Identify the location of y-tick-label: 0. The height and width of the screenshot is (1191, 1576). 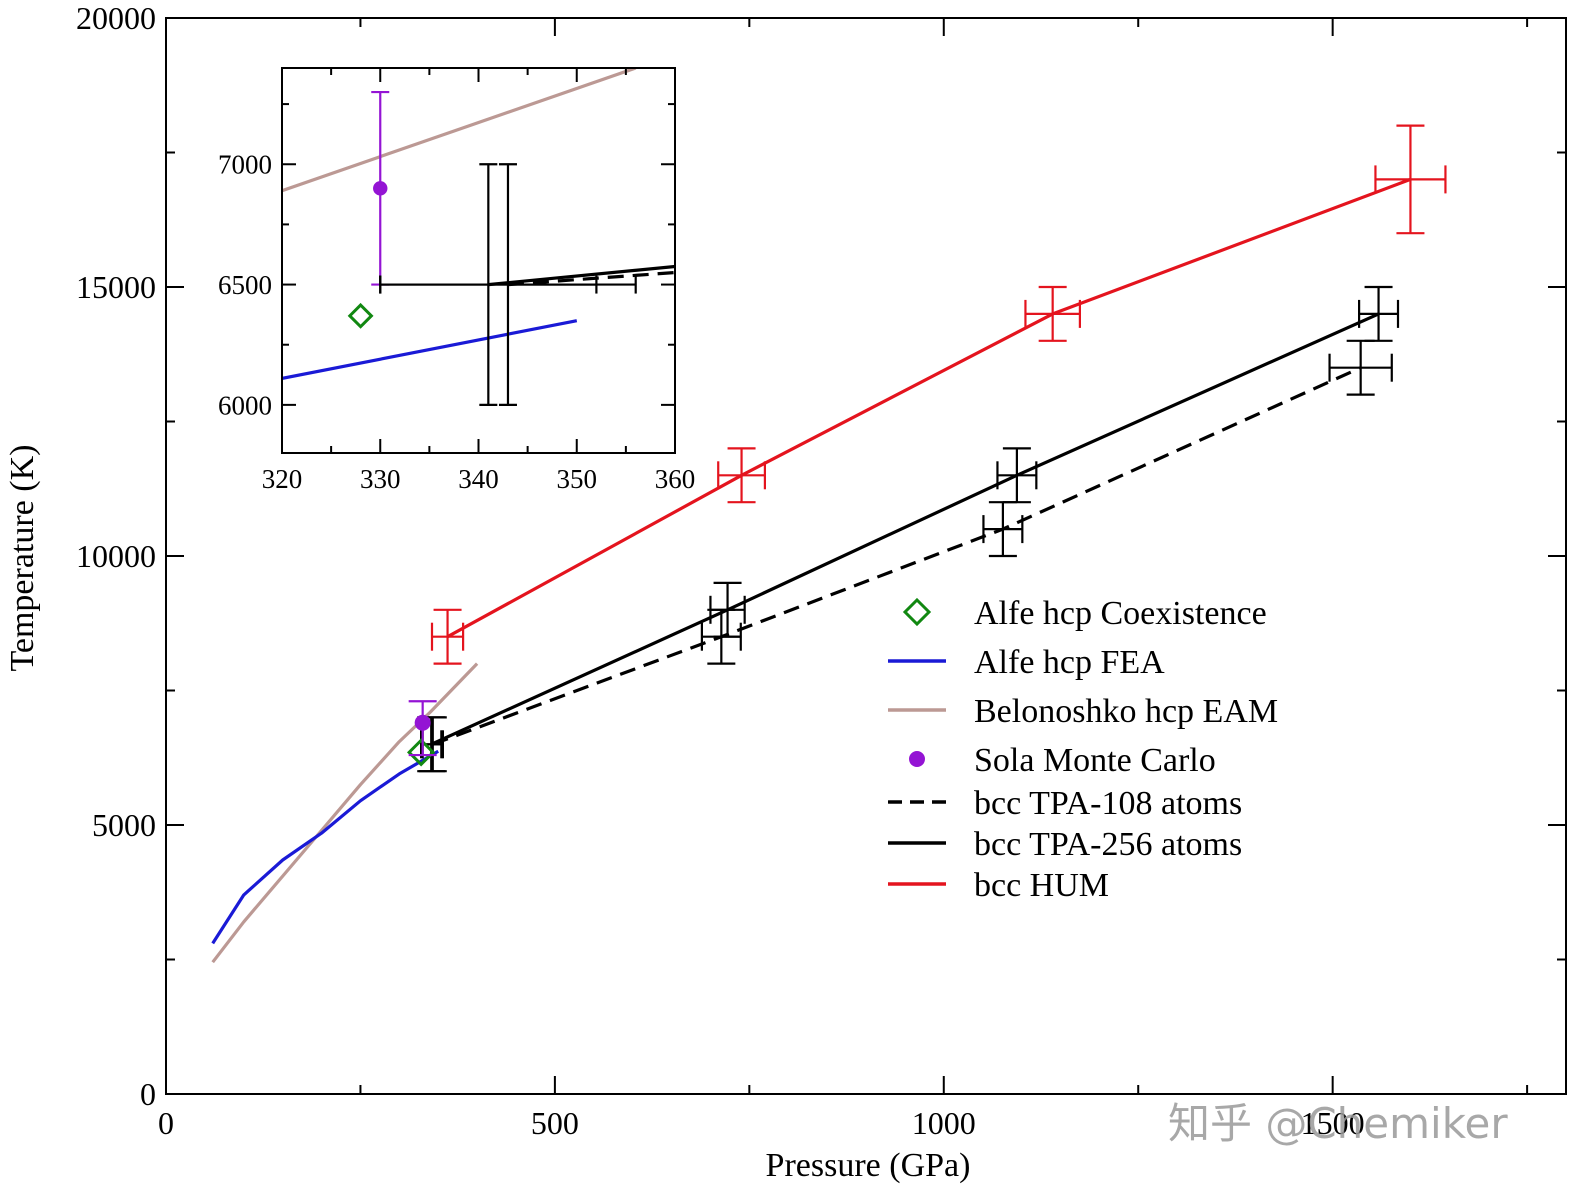
(148, 1094).